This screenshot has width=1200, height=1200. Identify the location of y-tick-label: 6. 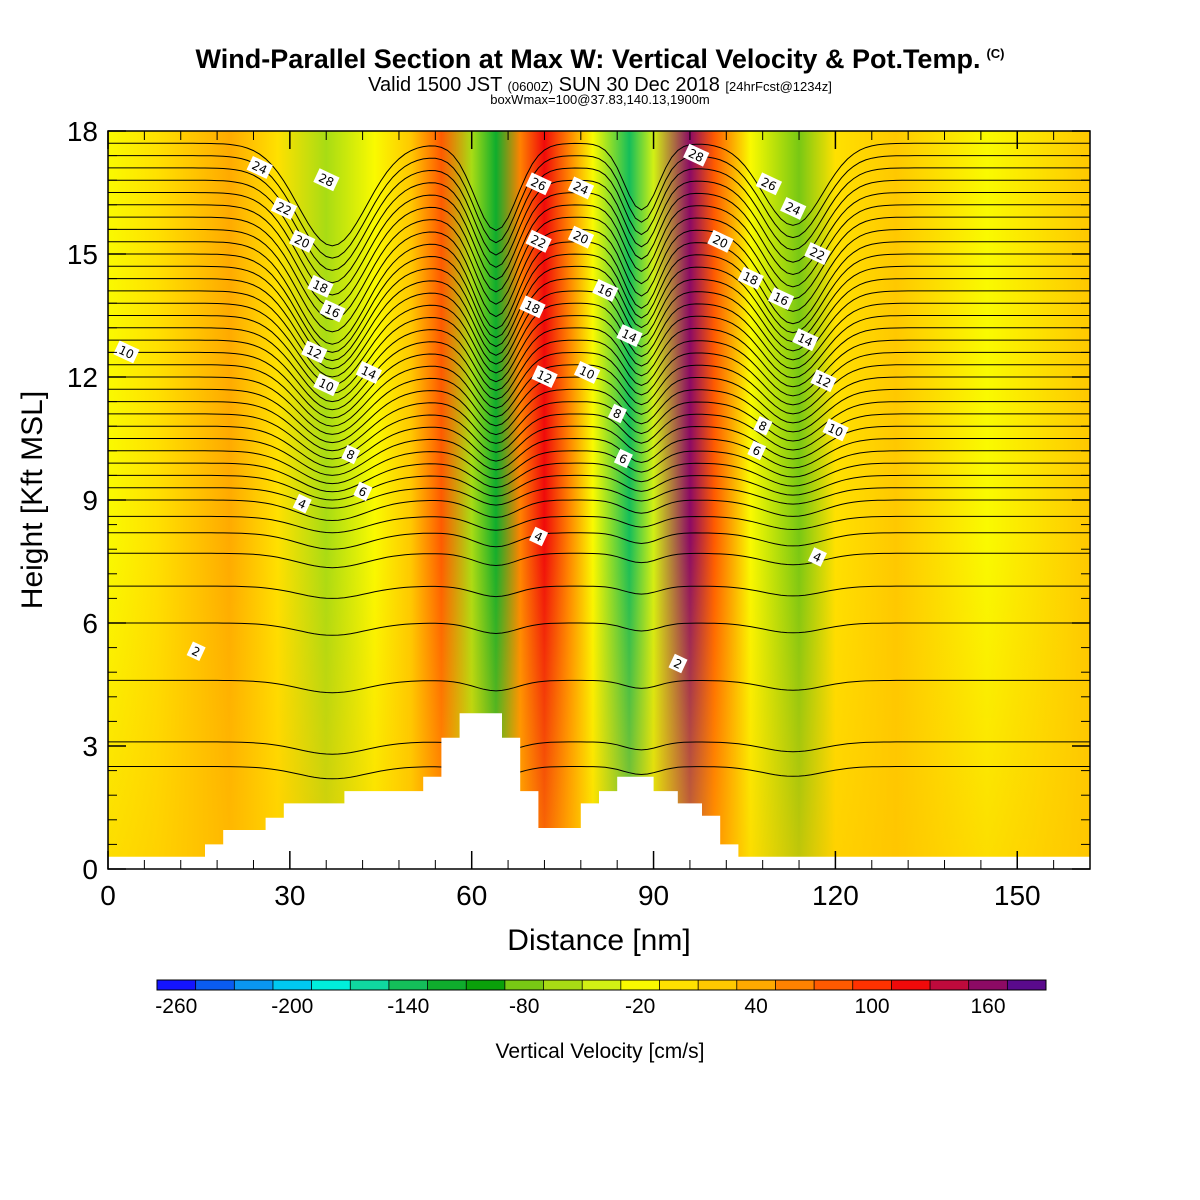
(90, 623).